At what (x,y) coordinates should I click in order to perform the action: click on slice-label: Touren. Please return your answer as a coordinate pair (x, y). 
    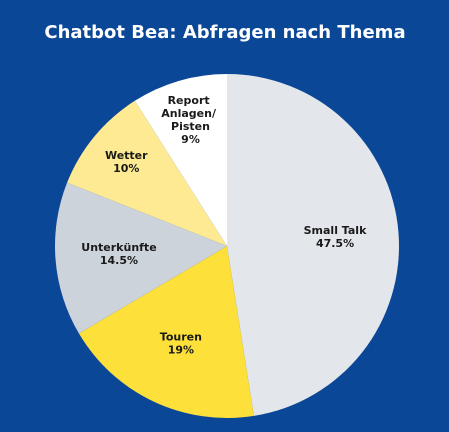
    Looking at the image, I should click on (181, 337).